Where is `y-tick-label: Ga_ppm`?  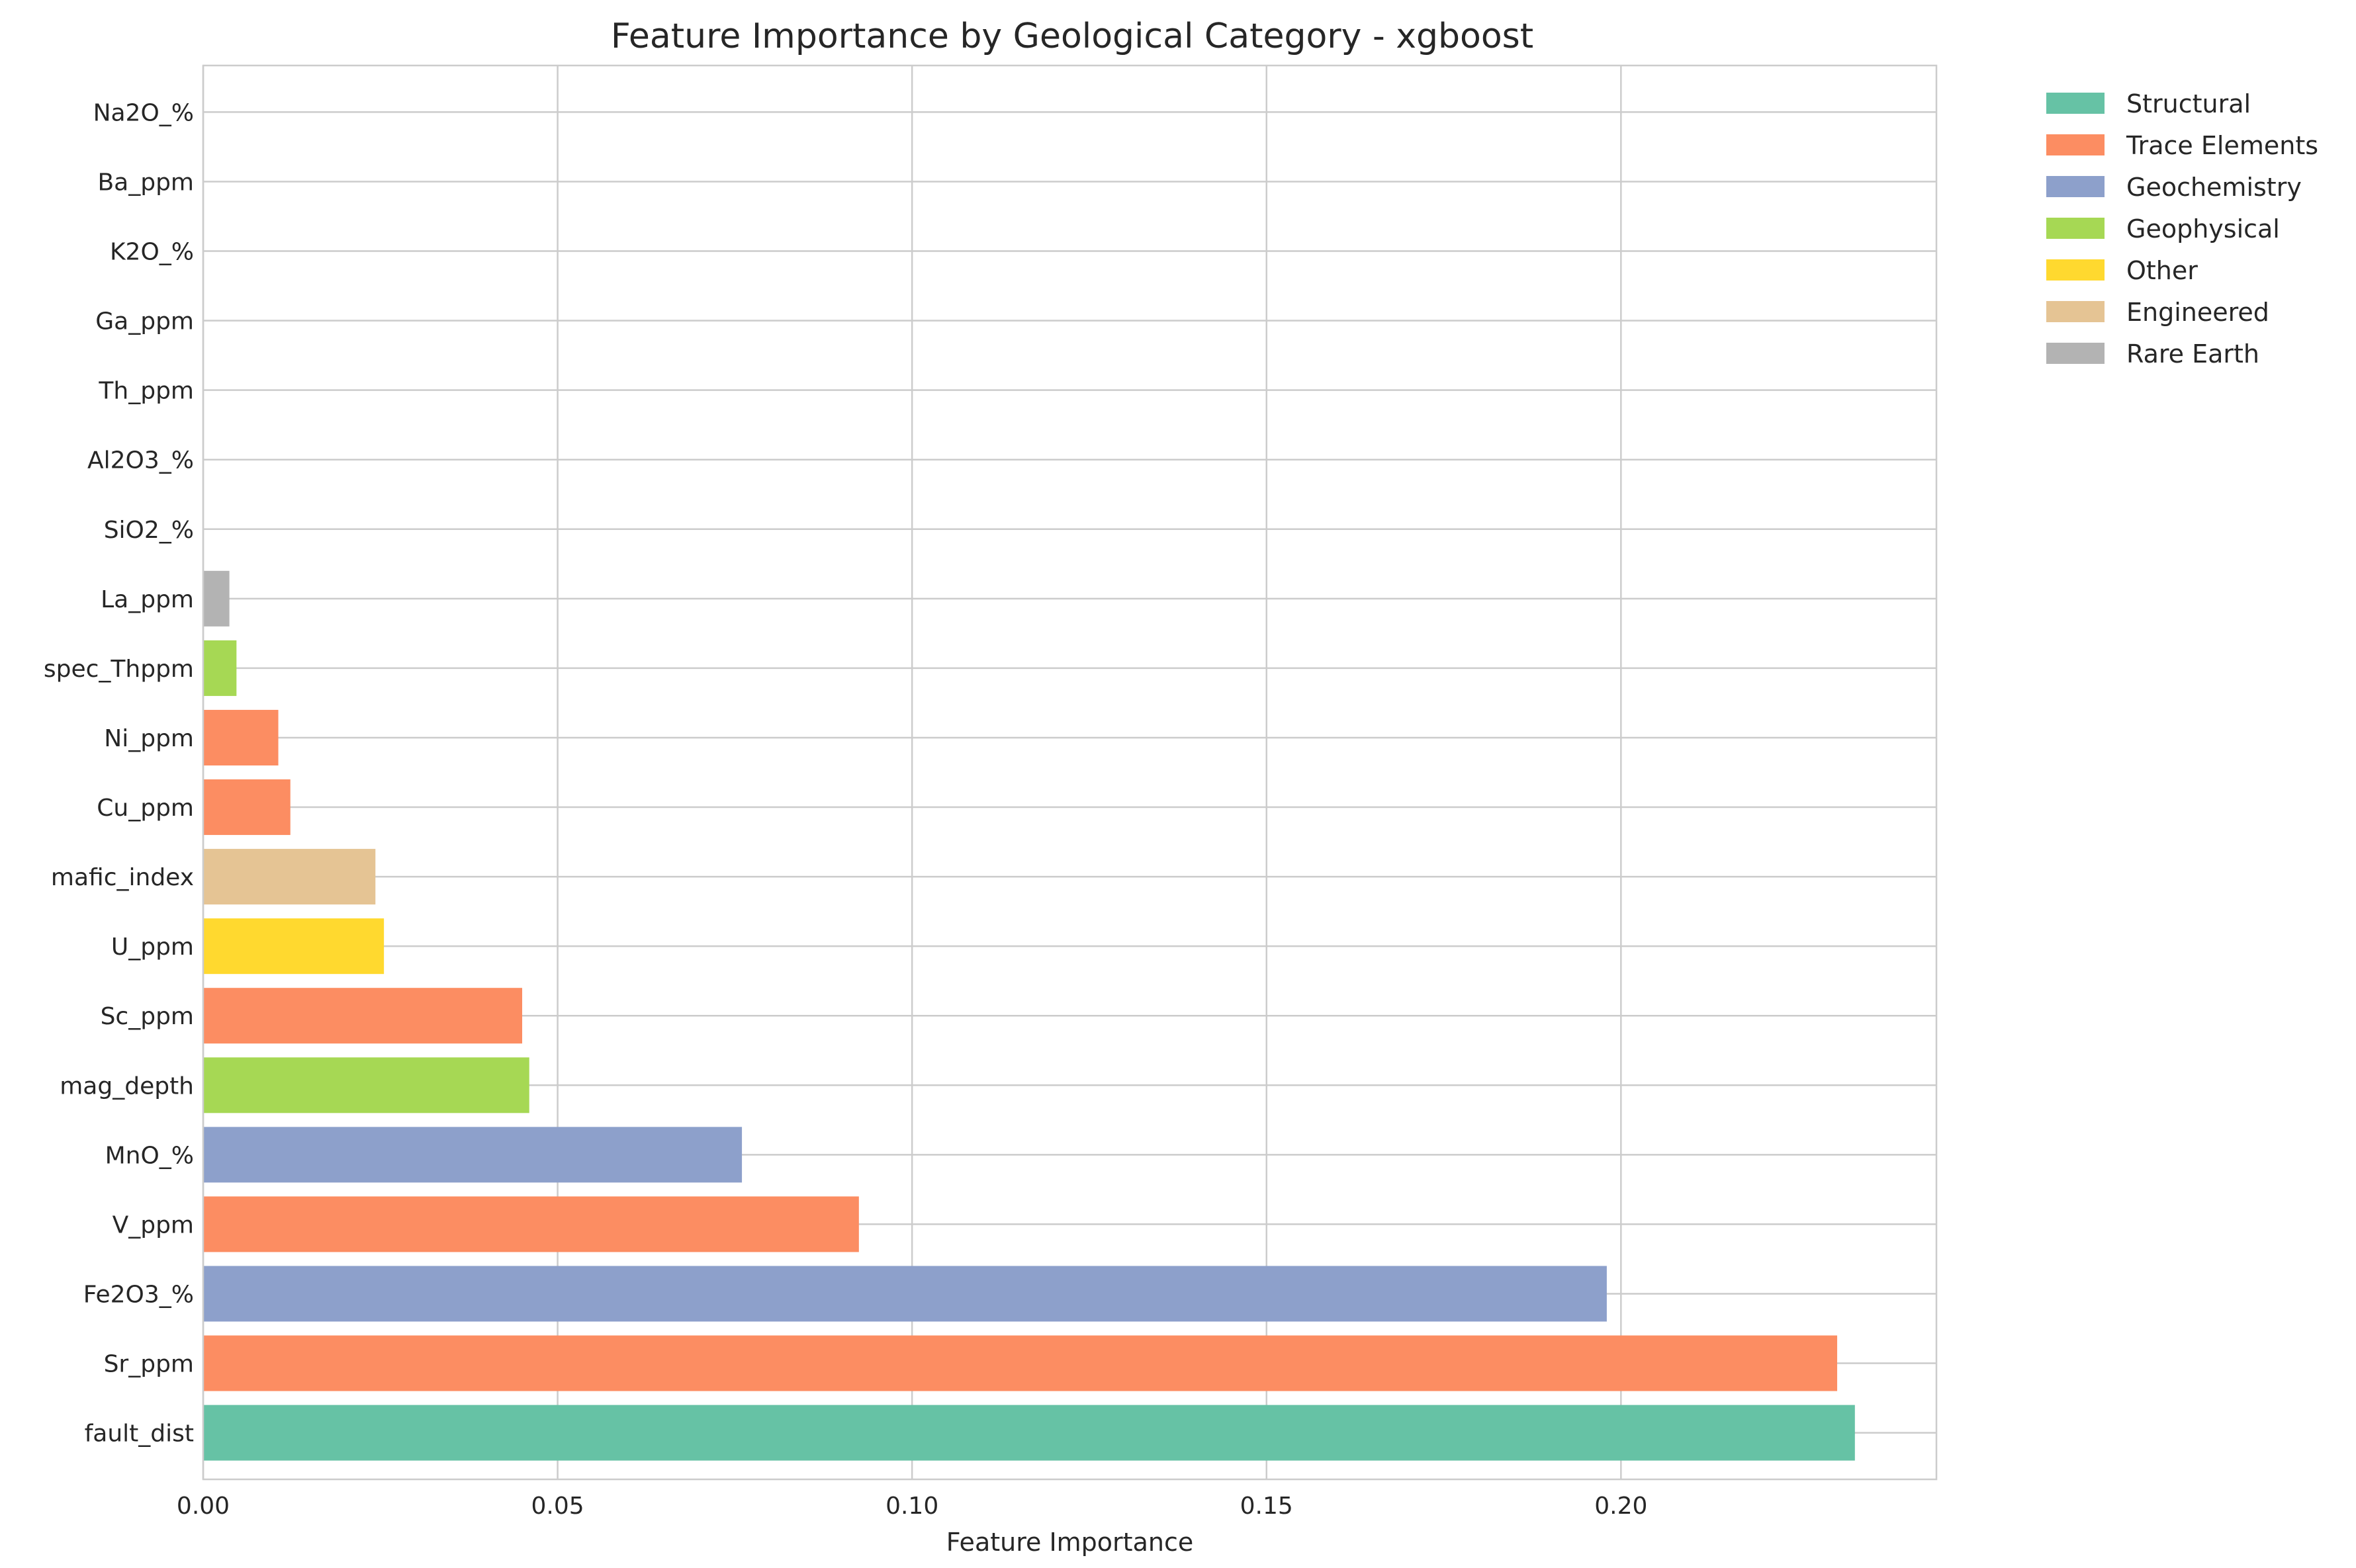
y-tick-label: Ga_ppm is located at coordinates (145, 322).